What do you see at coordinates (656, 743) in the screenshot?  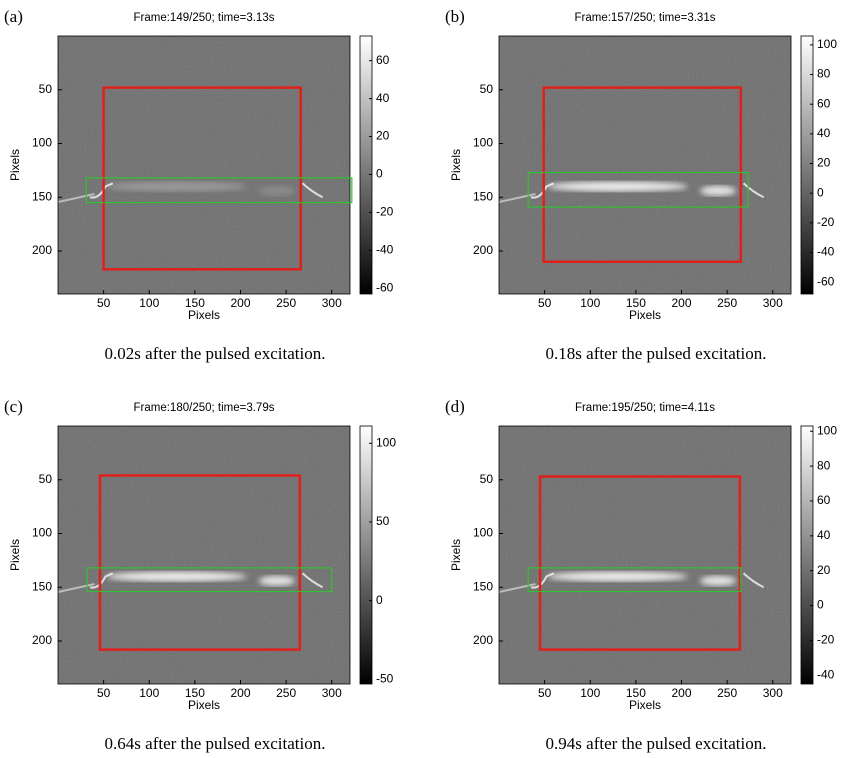 I see `caption: 0.94s after the pulsed excitation.` at bounding box center [656, 743].